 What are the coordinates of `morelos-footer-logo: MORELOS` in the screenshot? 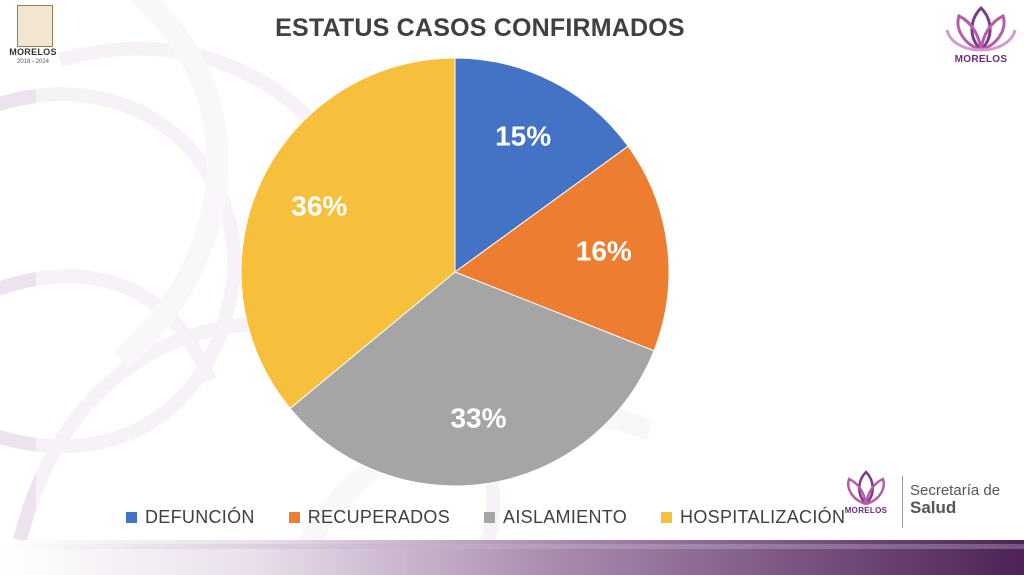 It's located at (866, 502).